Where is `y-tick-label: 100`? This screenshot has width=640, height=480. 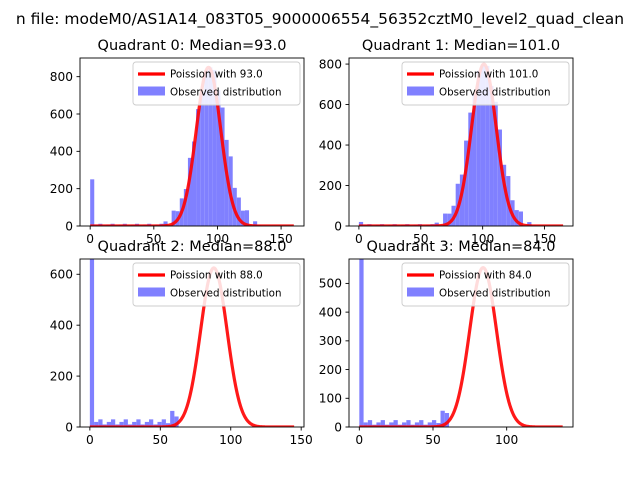 y-tick-label: 100 is located at coordinates (330, 399).